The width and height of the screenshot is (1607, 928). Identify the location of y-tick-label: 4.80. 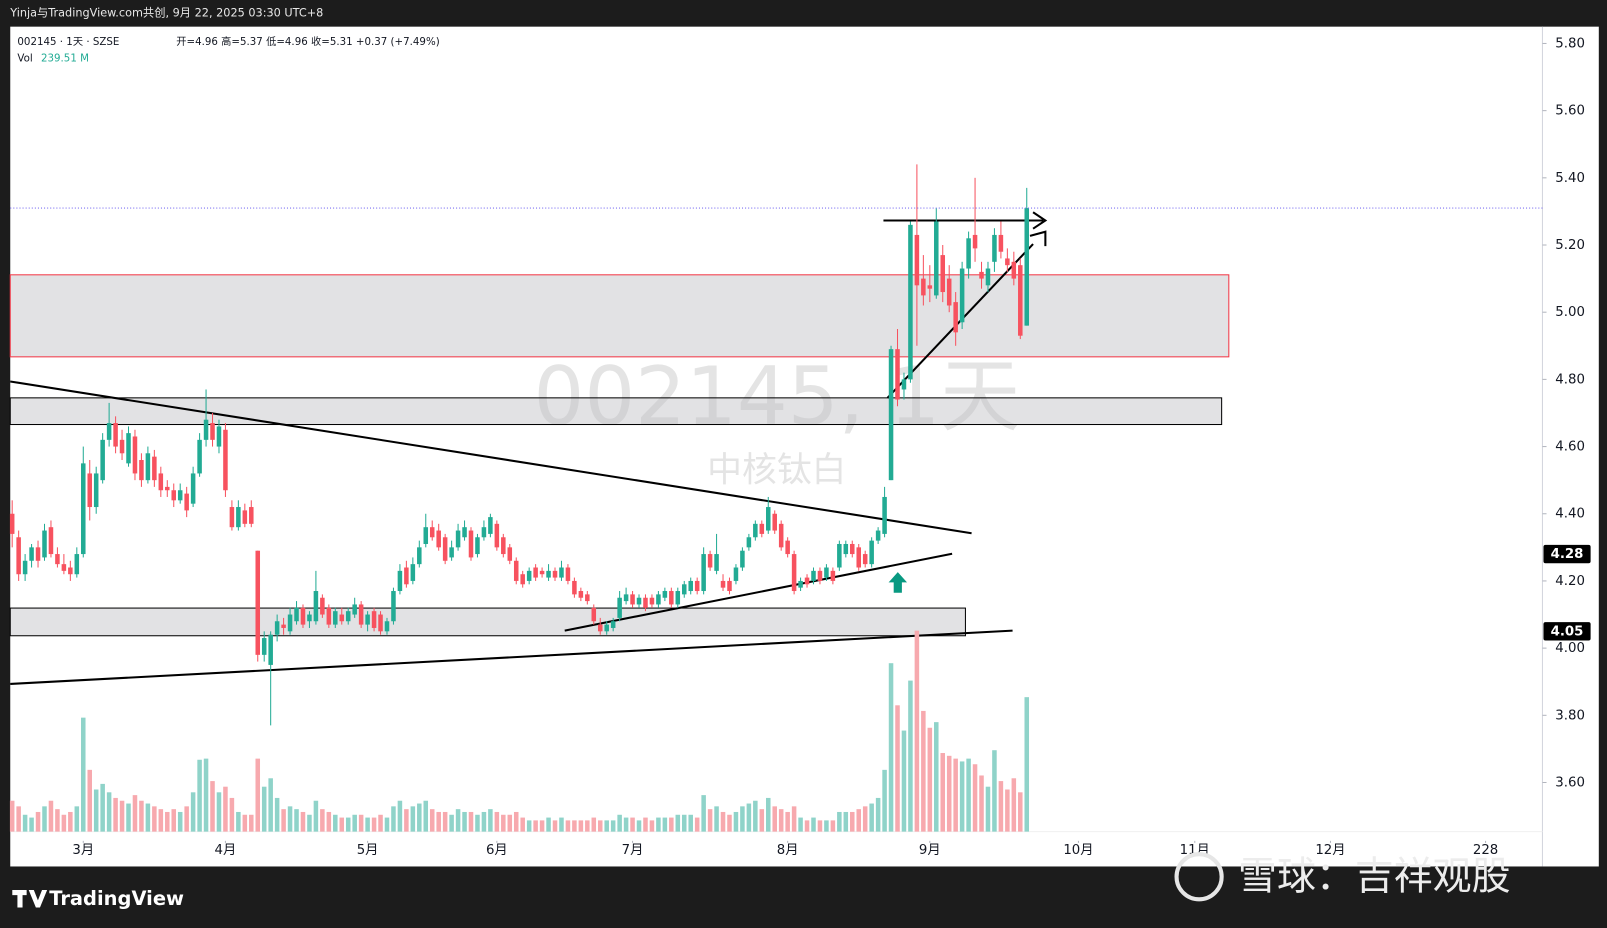
(1570, 379).